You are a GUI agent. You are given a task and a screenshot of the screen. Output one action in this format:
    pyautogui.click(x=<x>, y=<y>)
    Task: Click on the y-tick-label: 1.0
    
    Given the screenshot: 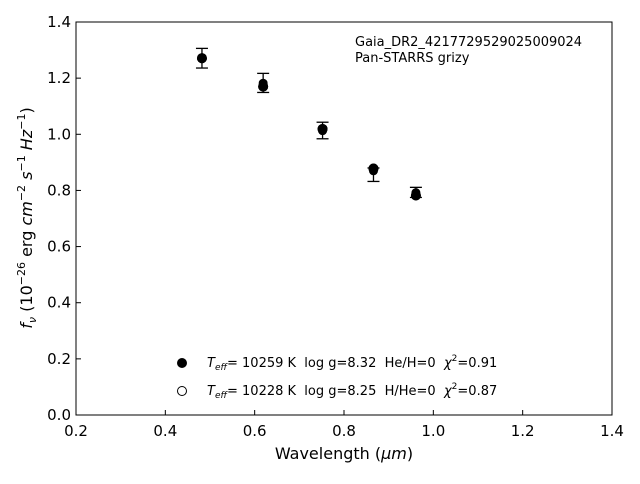 What is the action you would take?
    pyautogui.click(x=59, y=134)
    